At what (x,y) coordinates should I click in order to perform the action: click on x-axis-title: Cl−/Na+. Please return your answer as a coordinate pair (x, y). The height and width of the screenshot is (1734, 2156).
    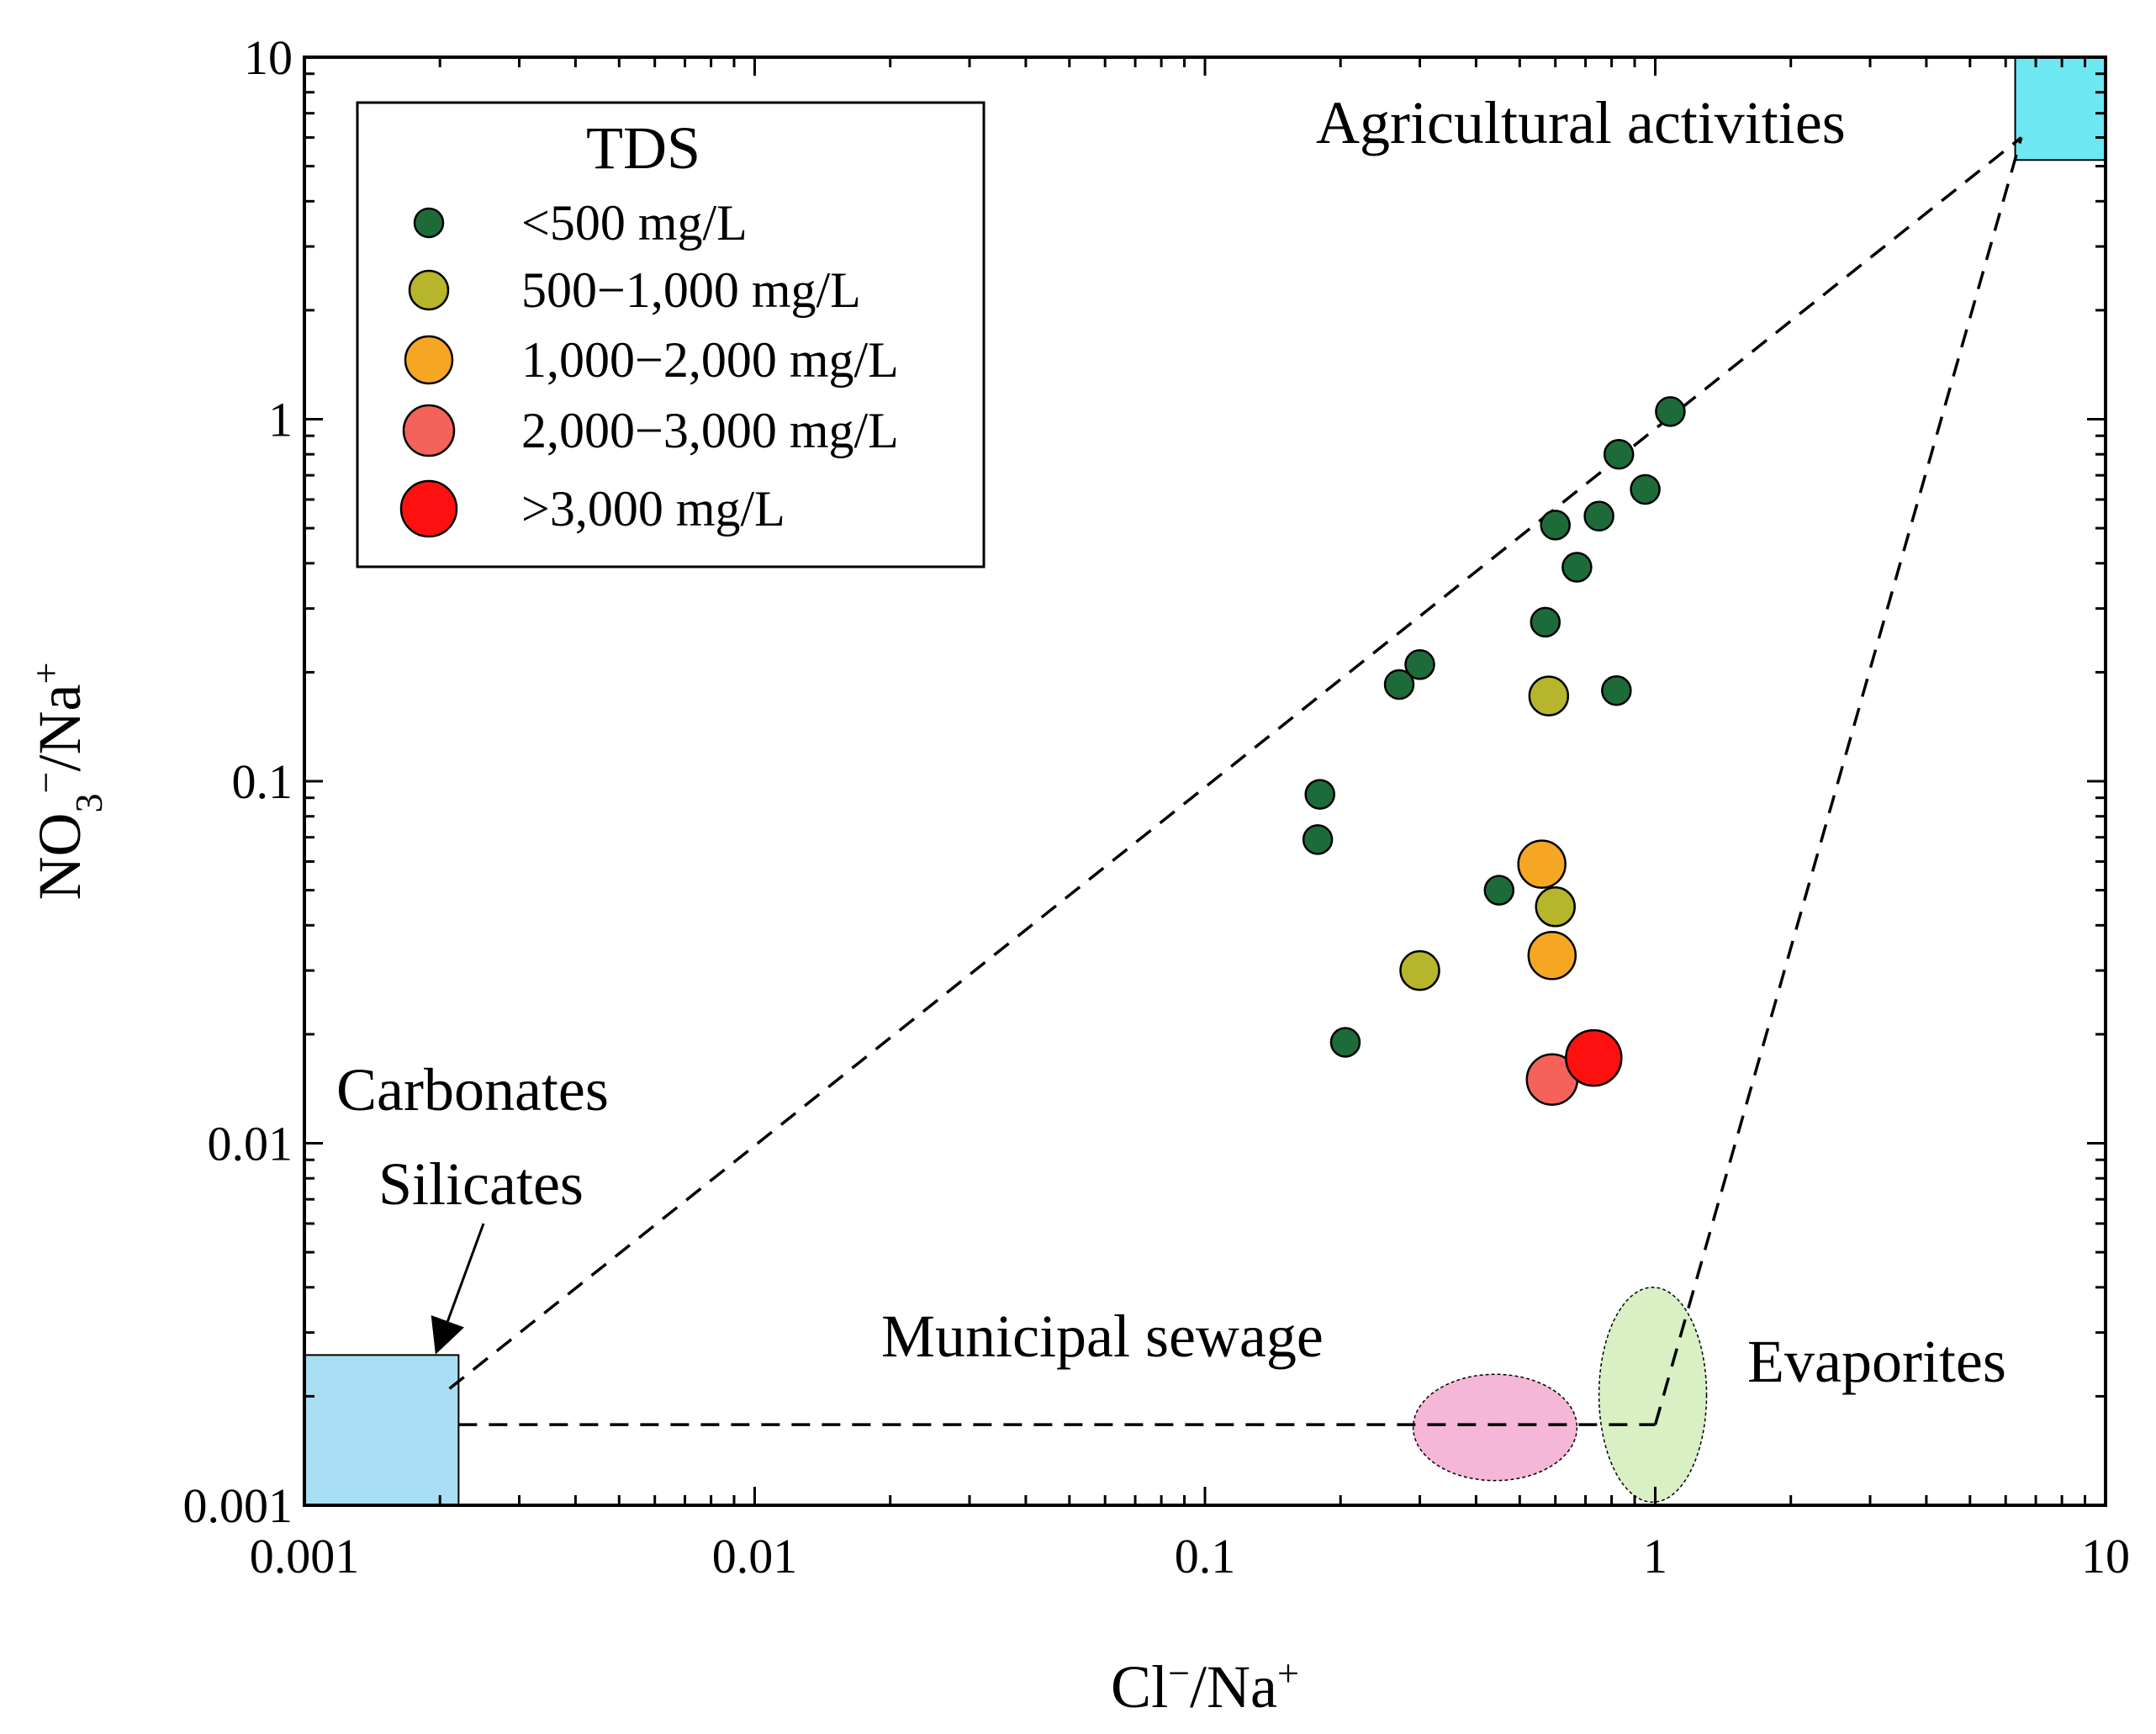
    Looking at the image, I should click on (1205, 1687).